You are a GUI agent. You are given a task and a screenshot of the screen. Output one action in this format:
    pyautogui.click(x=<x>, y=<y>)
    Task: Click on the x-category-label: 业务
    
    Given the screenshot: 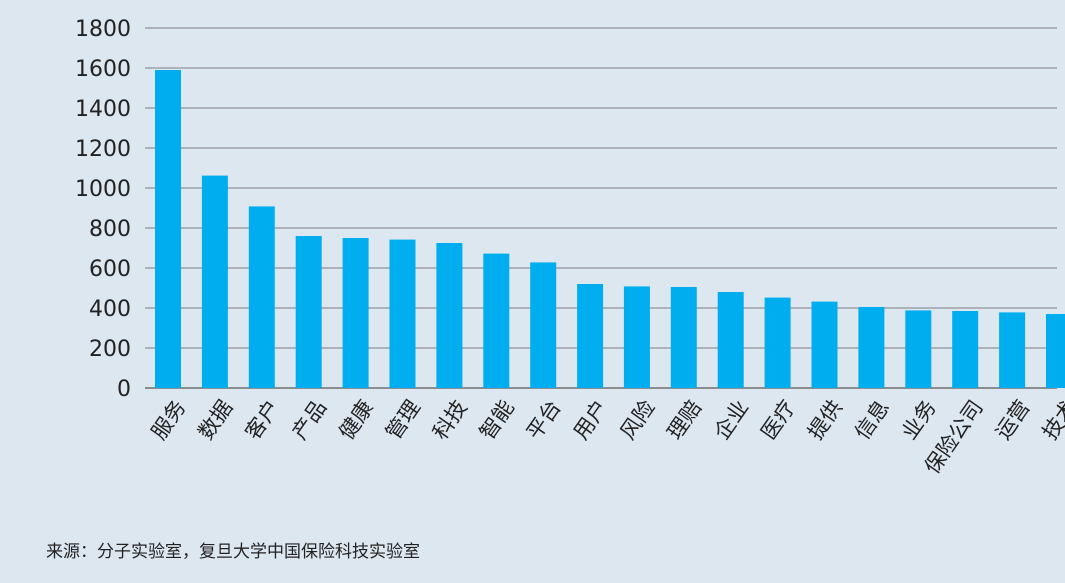 What is the action you would take?
    pyautogui.click(x=919, y=420)
    